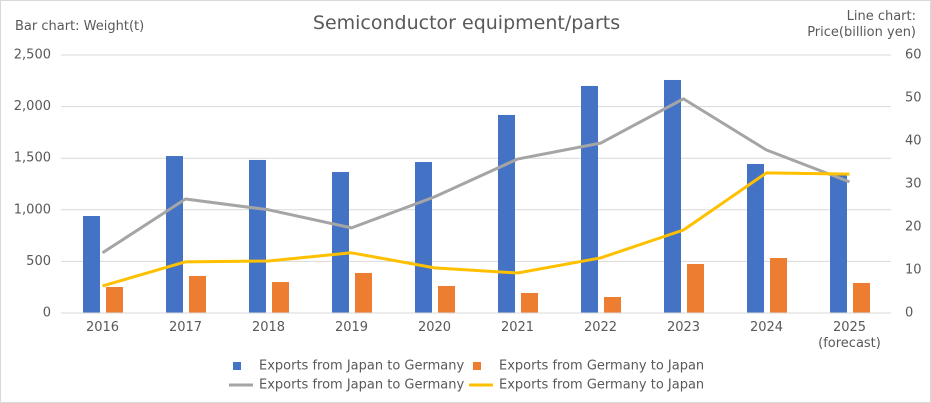  What do you see at coordinates (351, 327) in the screenshot?
I see `x-tick-label: 2019` at bounding box center [351, 327].